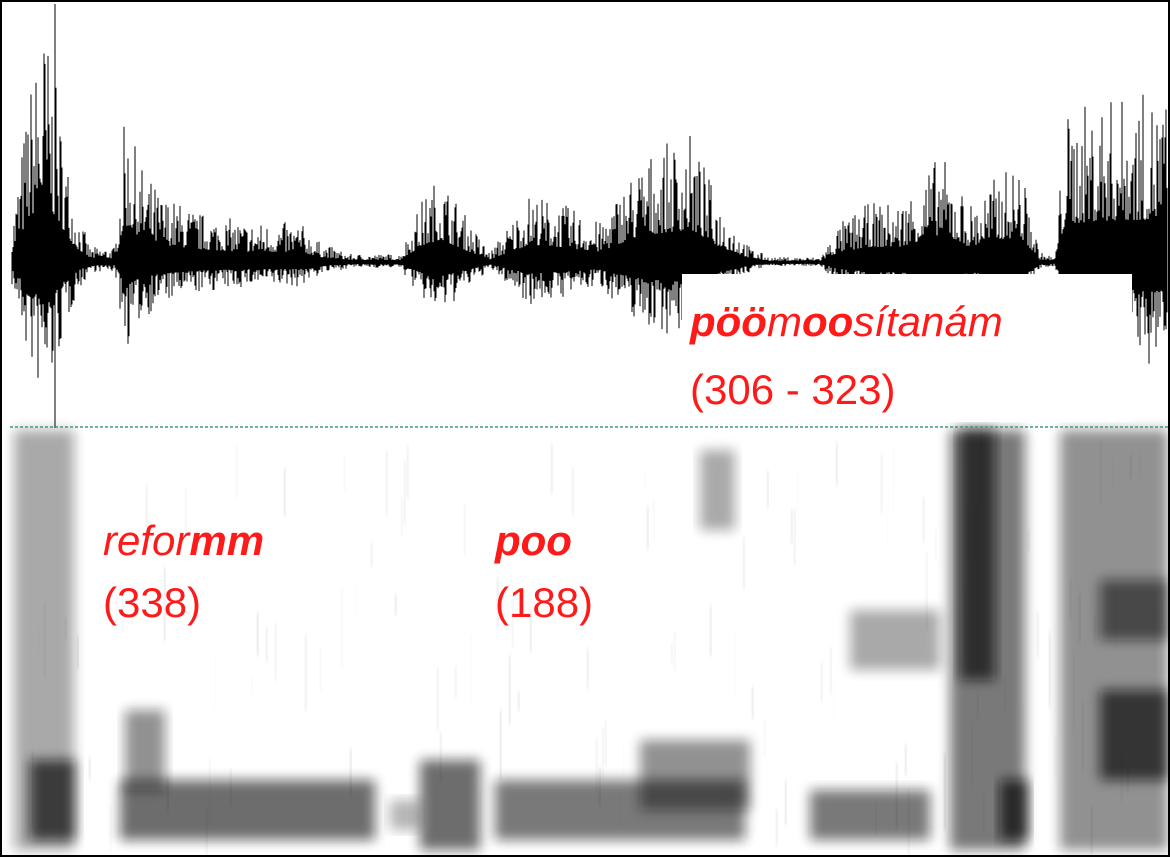 This screenshot has height=857, width=1170. I want to click on word-label: reformm, so click(183, 540).